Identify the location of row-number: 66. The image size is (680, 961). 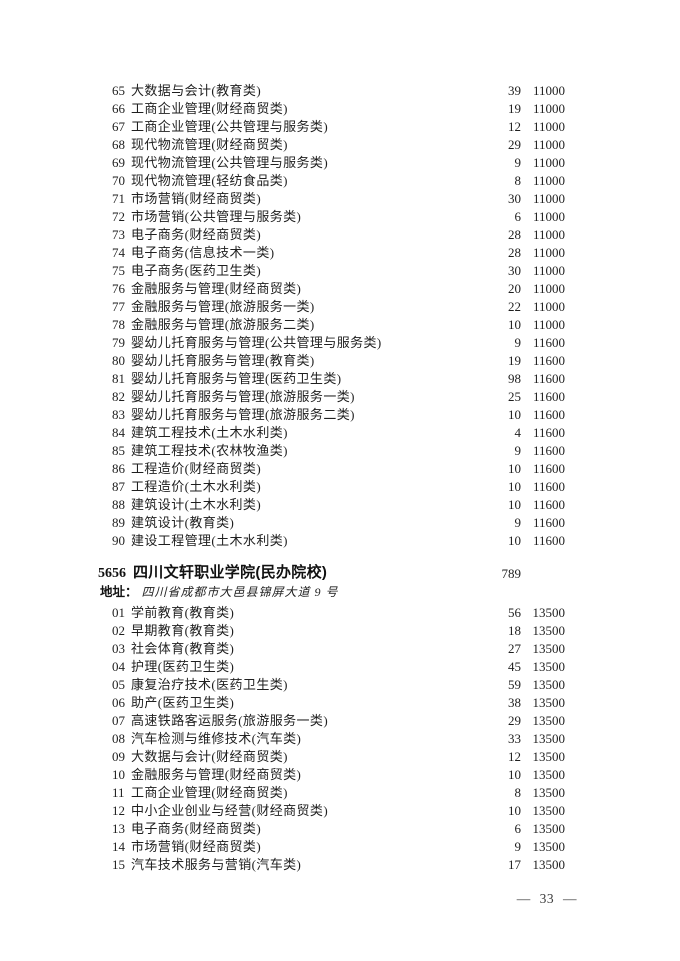
(118, 108).